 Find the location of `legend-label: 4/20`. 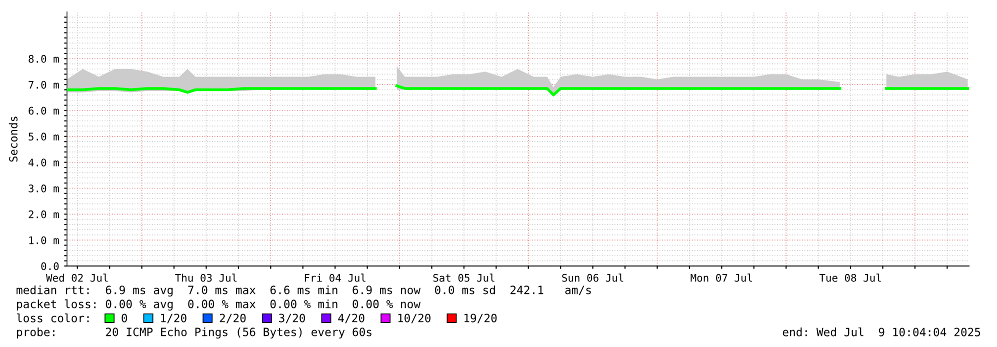

legend-label: 4/20 is located at coordinates (351, 319).